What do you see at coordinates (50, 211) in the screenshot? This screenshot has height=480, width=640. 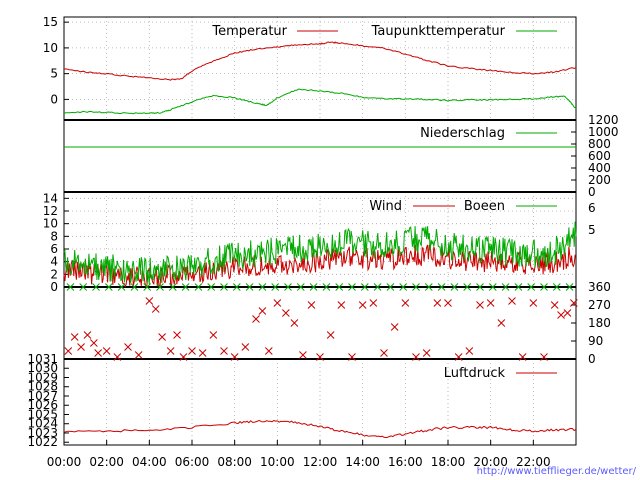 I see `y-tick-label: 12` at bounding box center [50, 211].